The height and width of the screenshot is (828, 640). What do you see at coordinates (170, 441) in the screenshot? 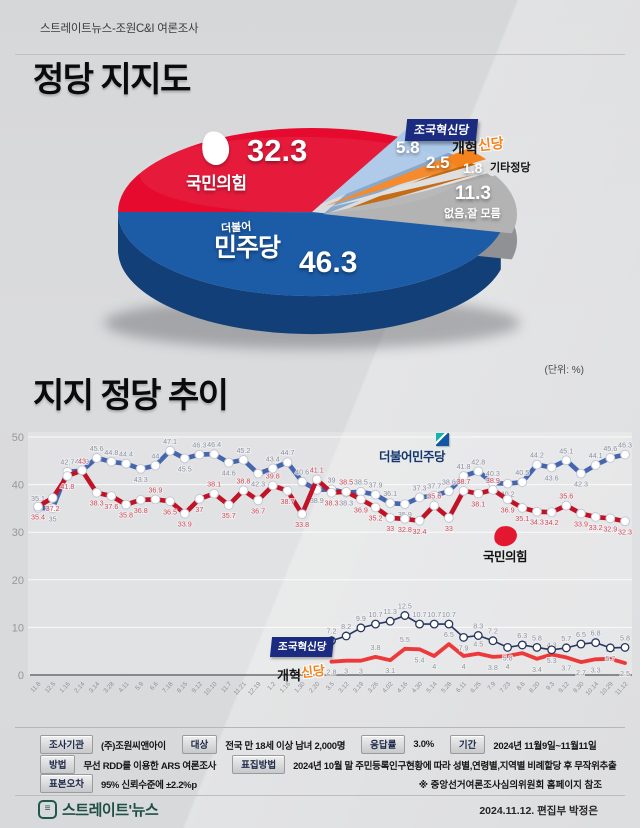
I see `data-label-dp: 47.1` at bounding box center [170, 441].